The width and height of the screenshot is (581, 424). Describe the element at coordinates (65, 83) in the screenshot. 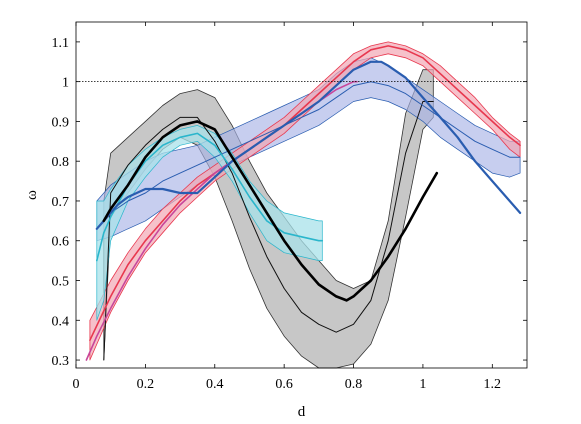

I see `y-tick-label: 1` at that location.